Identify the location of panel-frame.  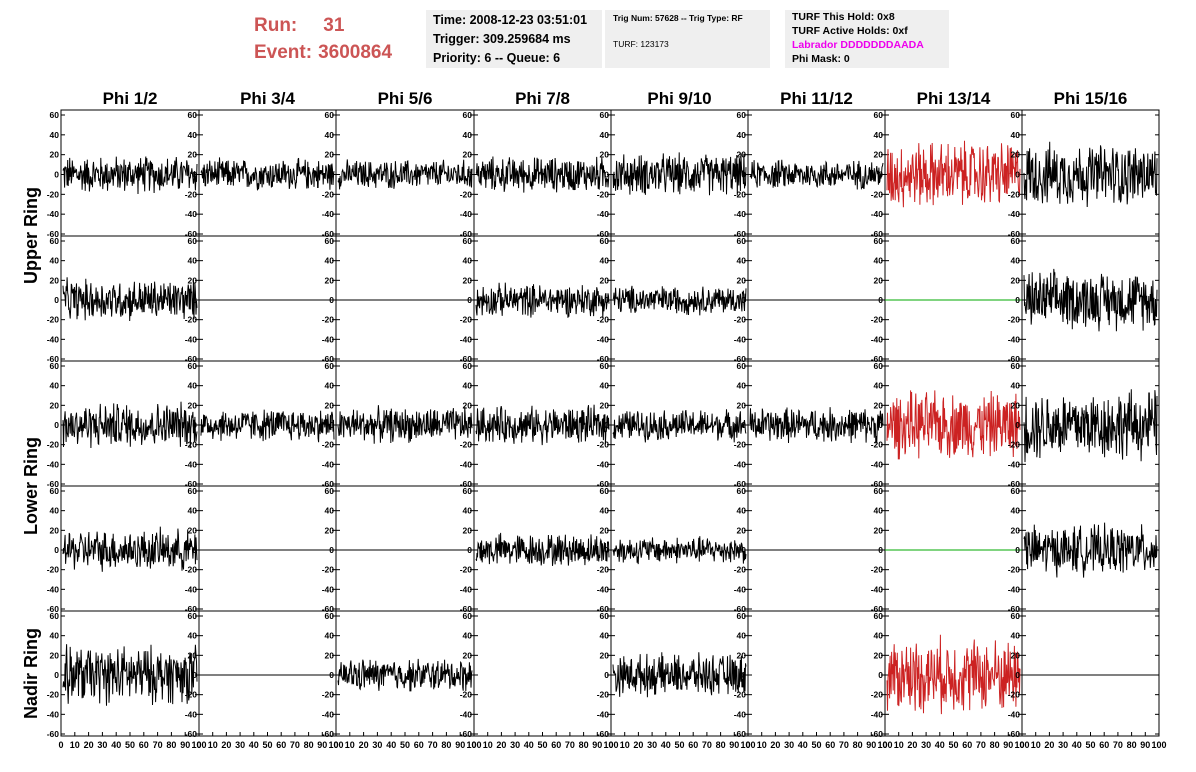
(1090, 423).